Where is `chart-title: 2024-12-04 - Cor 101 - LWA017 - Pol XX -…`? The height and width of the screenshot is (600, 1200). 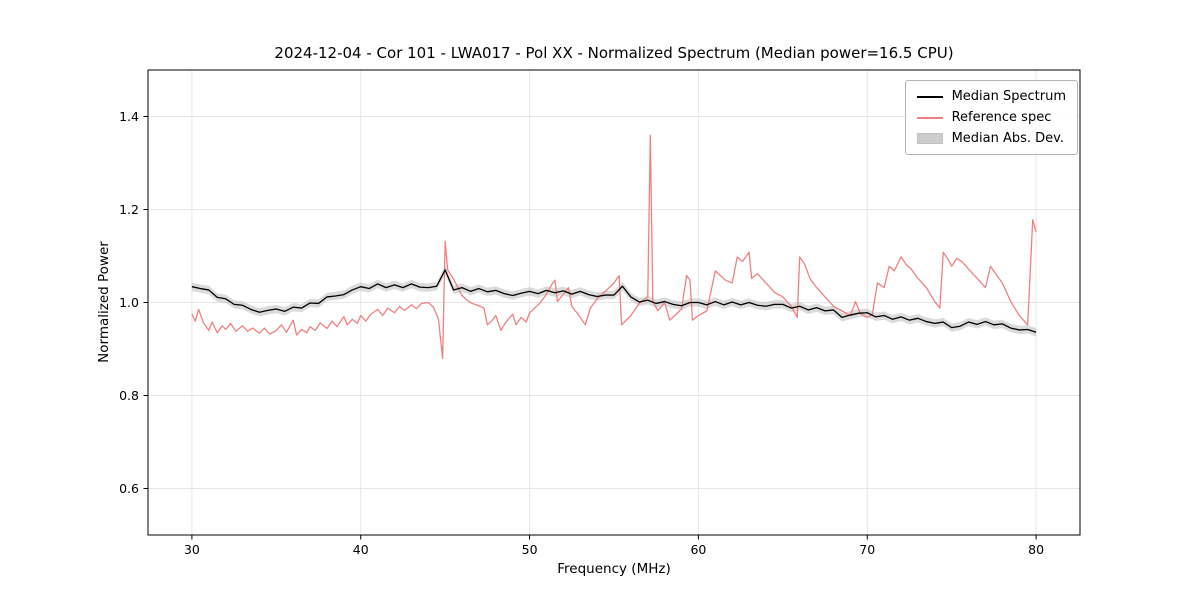 chart-title: 2024-12-04 - Cor 101 - LWA017 - Pol XX -… is located at coordinates (614, 53).